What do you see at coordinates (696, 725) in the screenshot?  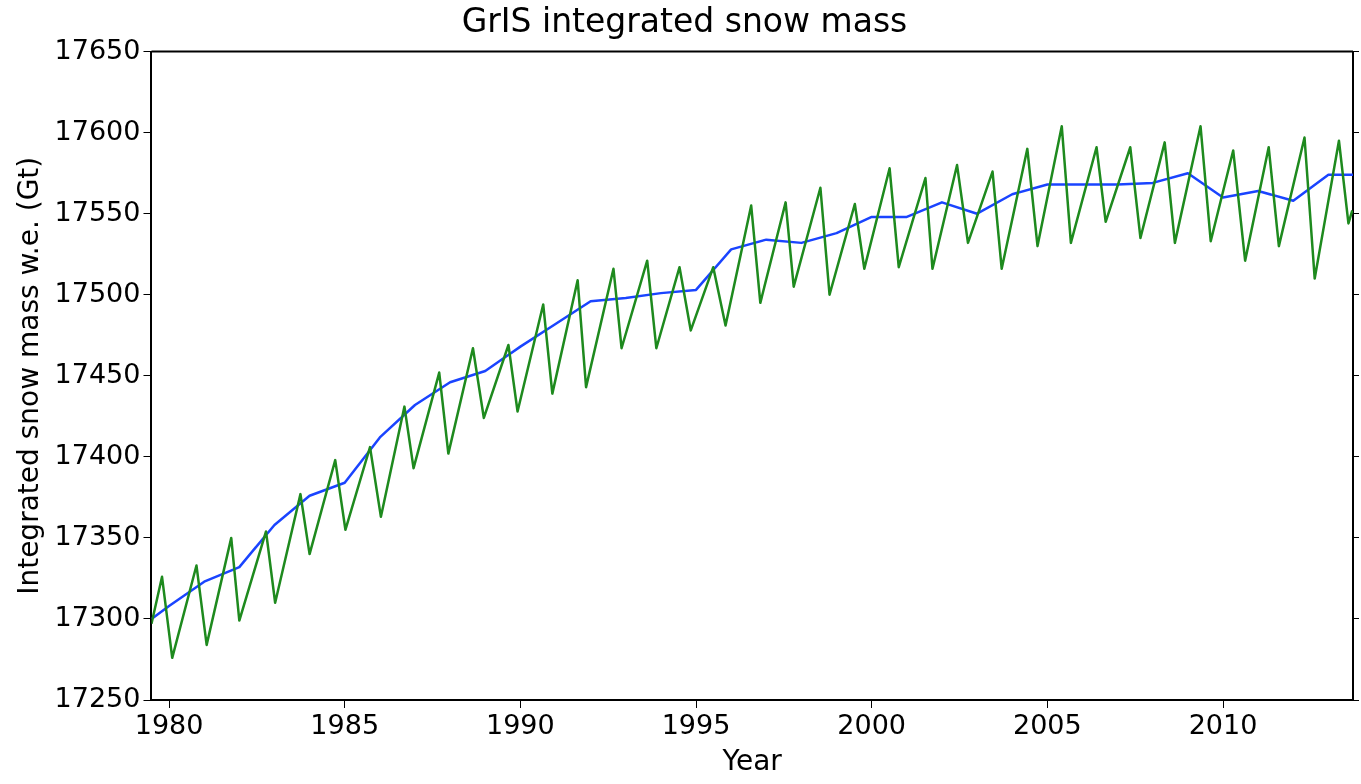 I see `x-tick-label: 1995` at bounding box center [696, 725].